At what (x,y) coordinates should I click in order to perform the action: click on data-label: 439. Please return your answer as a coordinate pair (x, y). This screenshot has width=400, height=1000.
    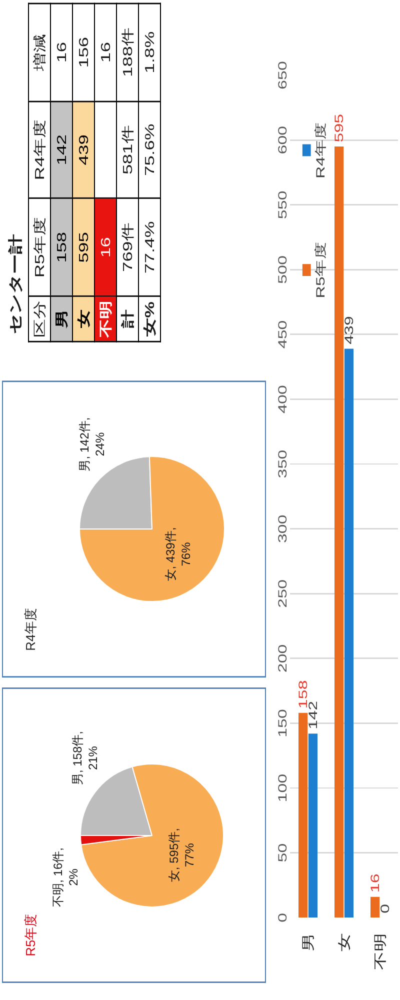
    Looking at the image, I should click on (349, 330).